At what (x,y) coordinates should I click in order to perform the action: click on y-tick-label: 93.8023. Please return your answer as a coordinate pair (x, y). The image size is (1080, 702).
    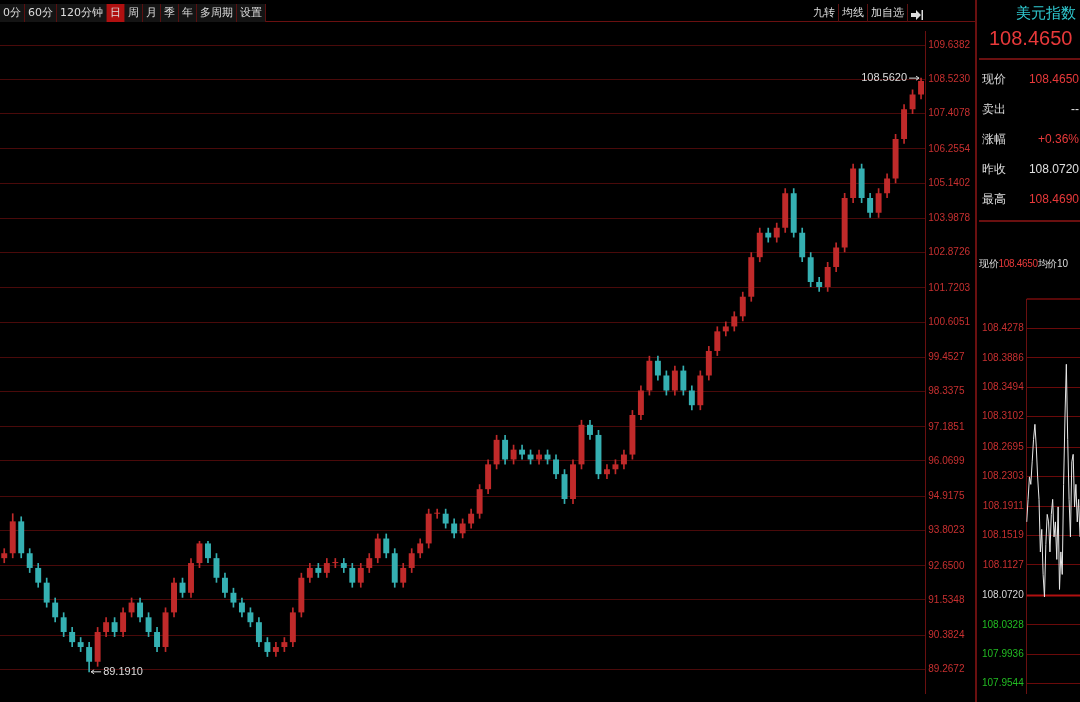
    Looking at the image, I should click on (946, 530).